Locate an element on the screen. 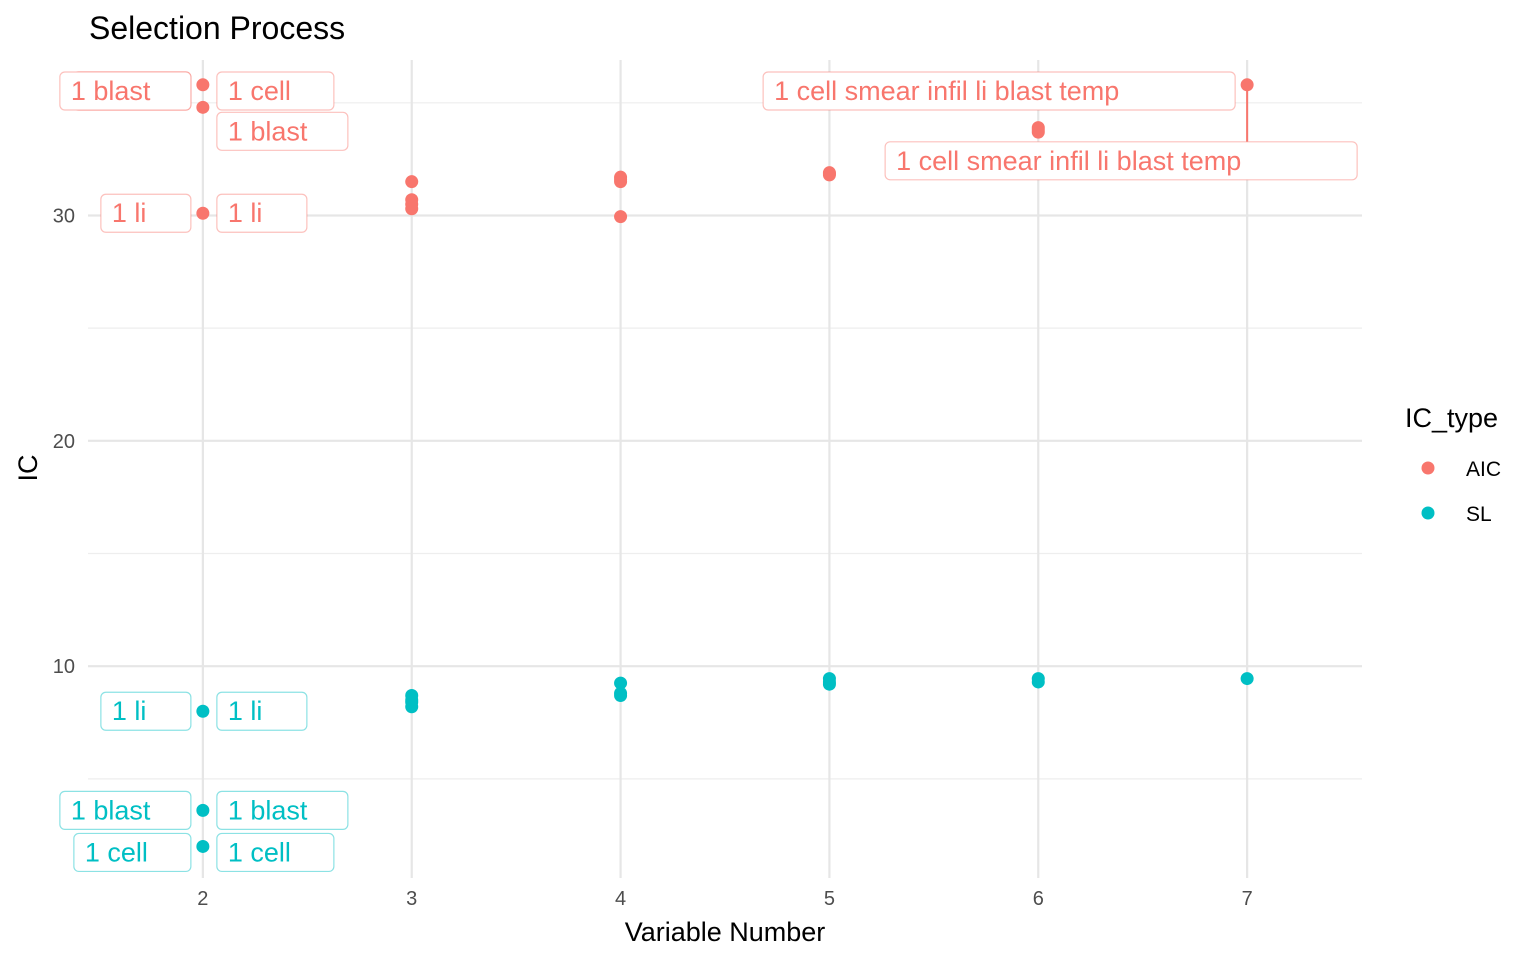  legend-key-sl is located at coordinates (1428, 513).